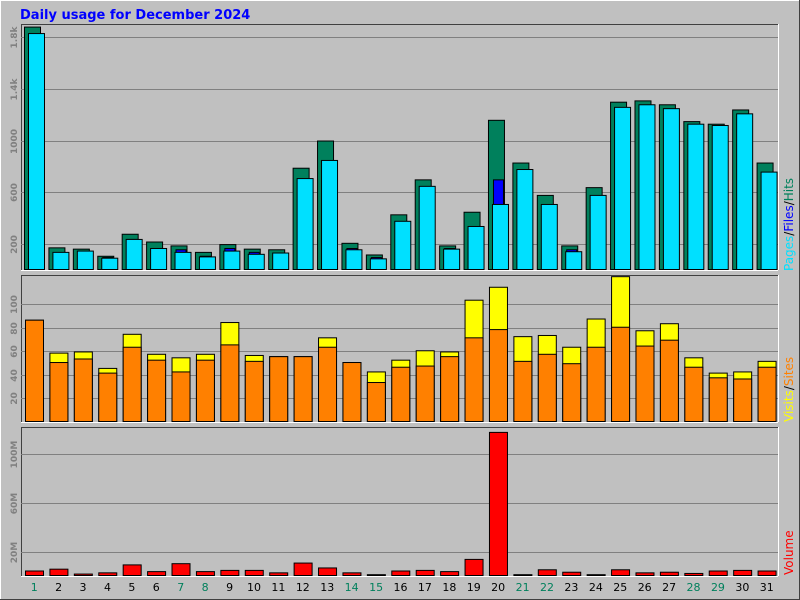  What do you see at coordinates (547, 587) in the screenshot?
I see `day-label: 22` at bounding box center [547, 587].